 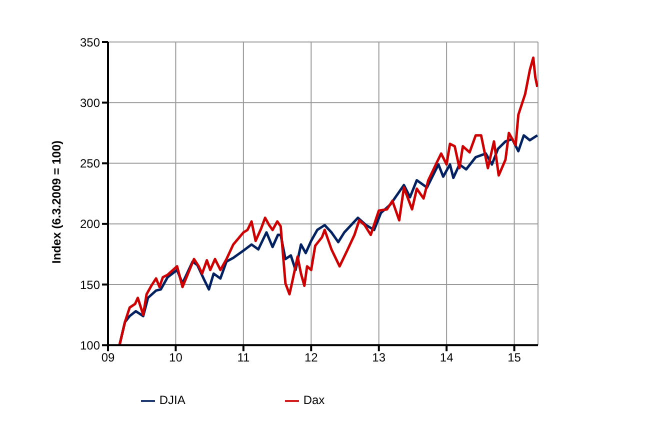 I want to click on y-tick-label: 100, so click(x=90, y=345).